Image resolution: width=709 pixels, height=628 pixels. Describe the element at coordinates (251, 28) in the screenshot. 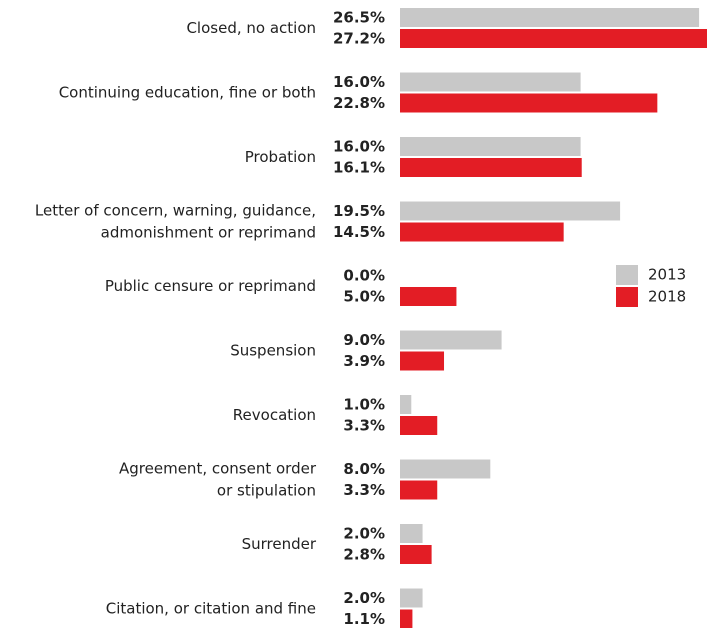

I see `category-label: Closed, no action` at that location.